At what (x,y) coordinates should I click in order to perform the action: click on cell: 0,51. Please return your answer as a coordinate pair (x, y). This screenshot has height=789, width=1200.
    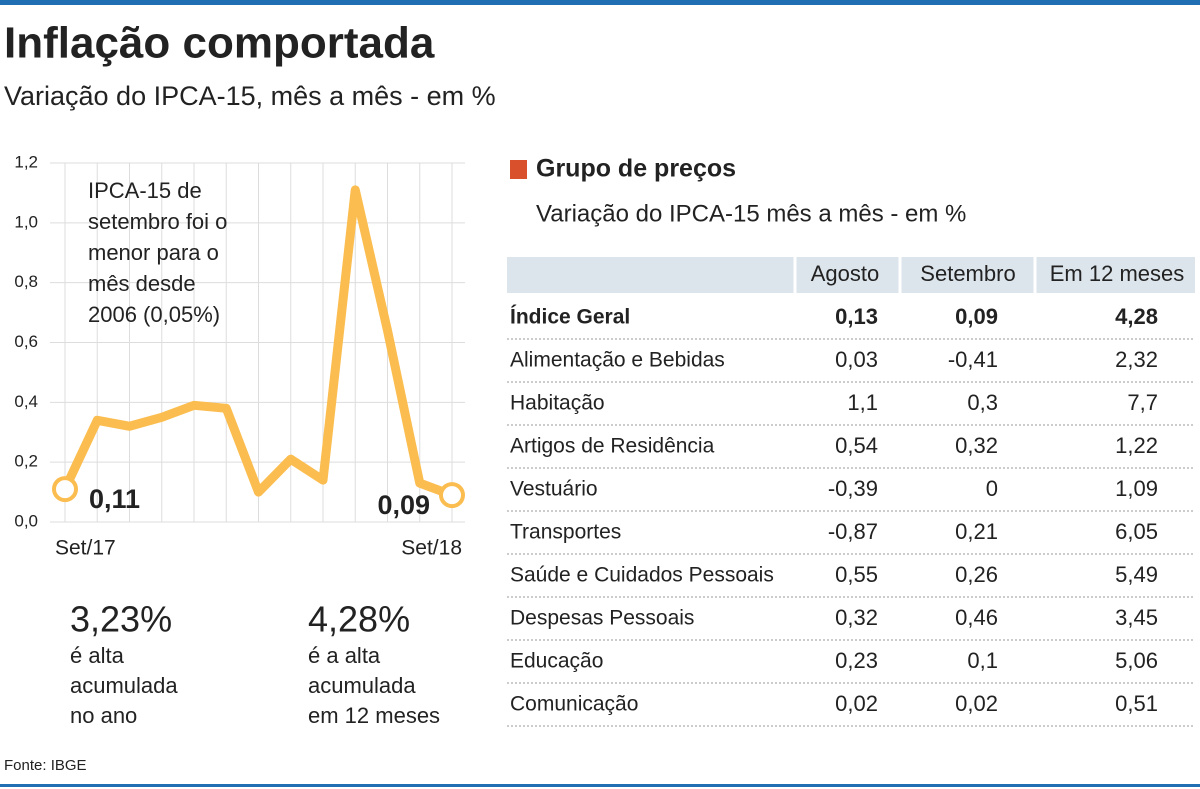
    Looking at the image, I should click on (1136, 703).